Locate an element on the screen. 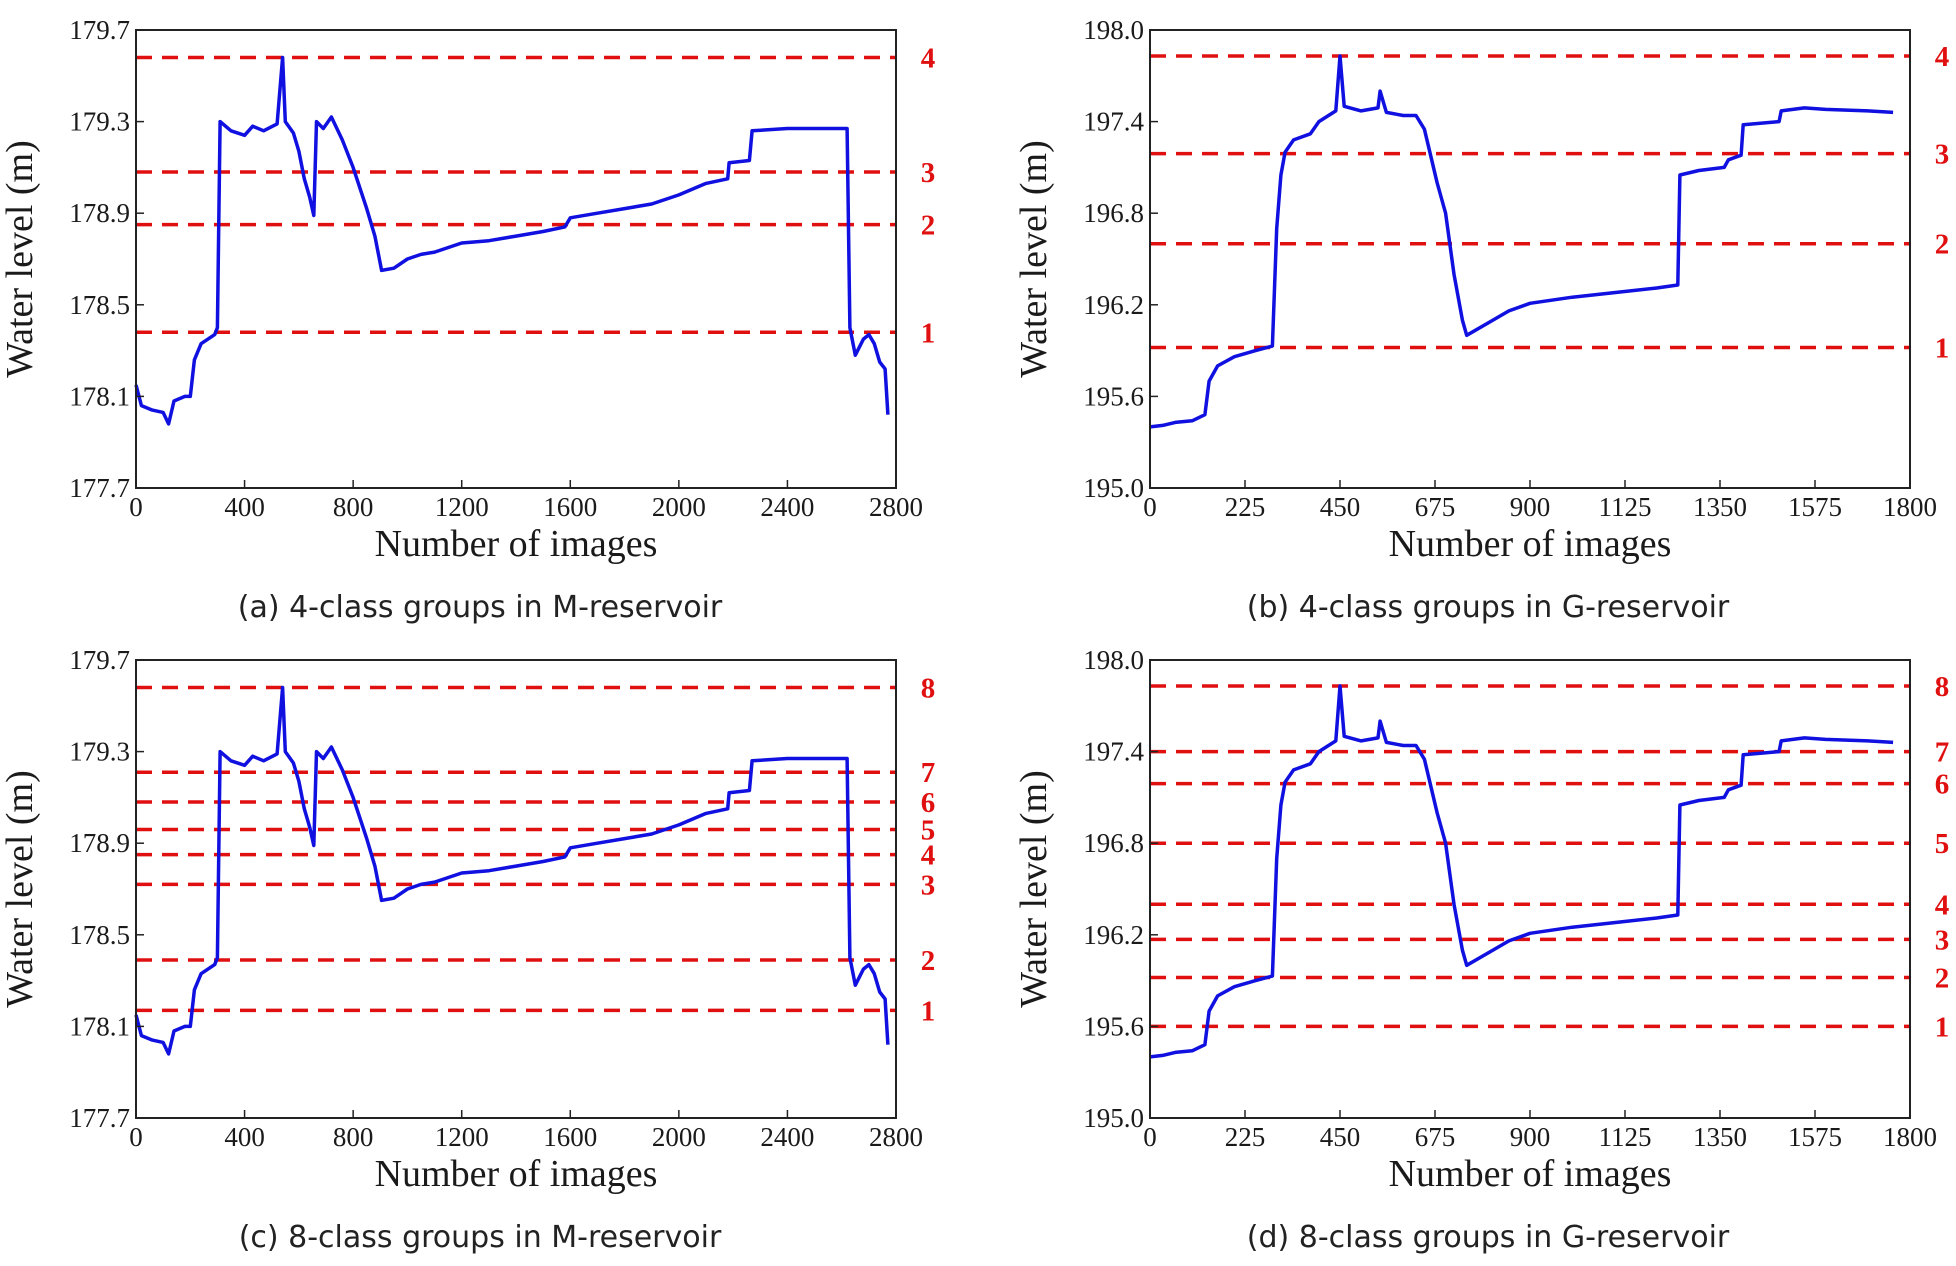 The image size is (1956, 1266). panel-caption: (b) 4-class groups in G-reservoir is located at coordinates (1488, 607).